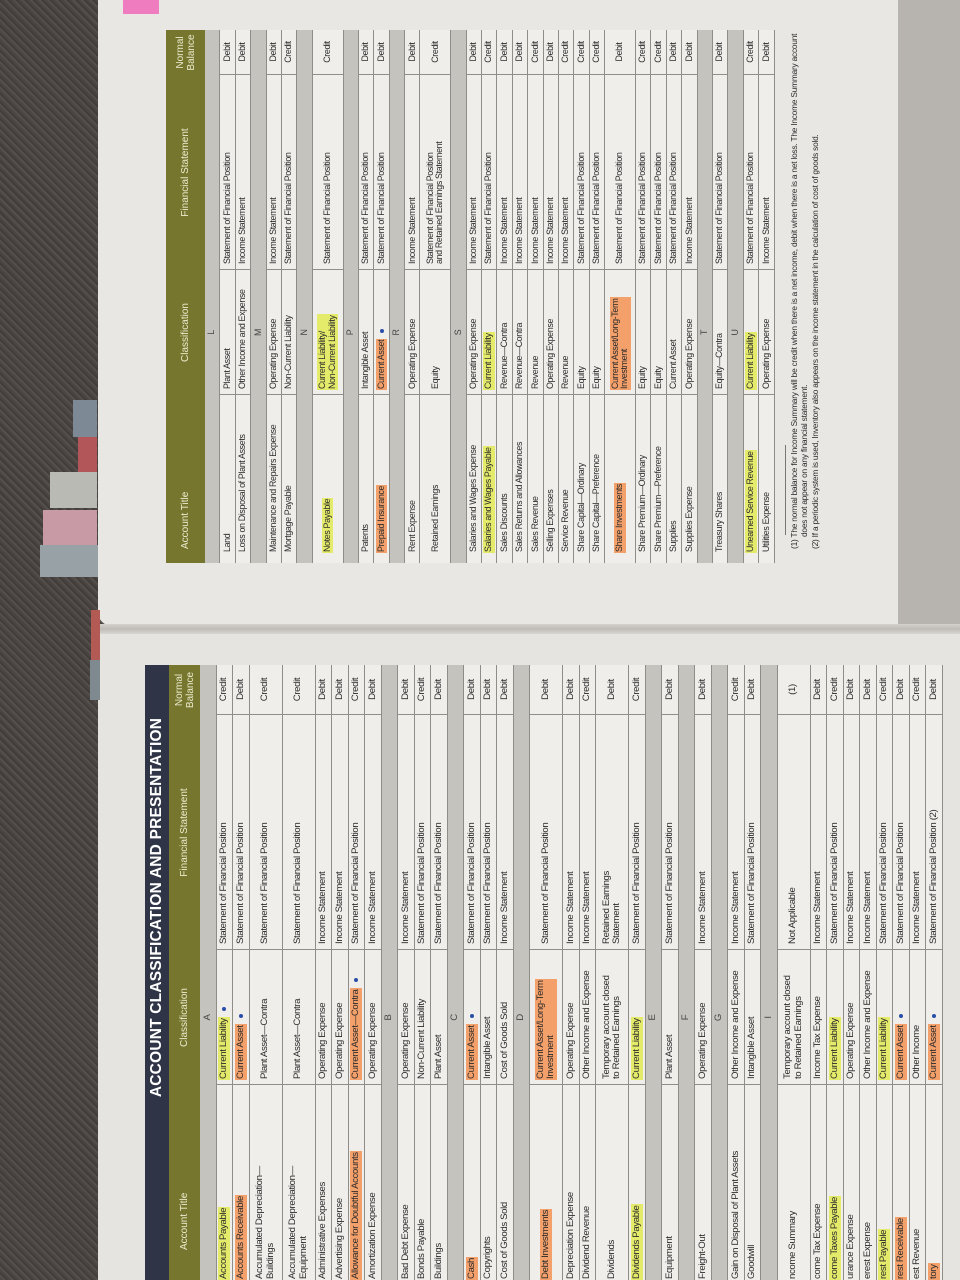 The height and width of the screenshot is (1280, 960). What do you see at coordinates (636, 1242) in the screenshot?
I see `account-title-text-highlighted: Dividends Payable` at bounding box center [636, 1242].